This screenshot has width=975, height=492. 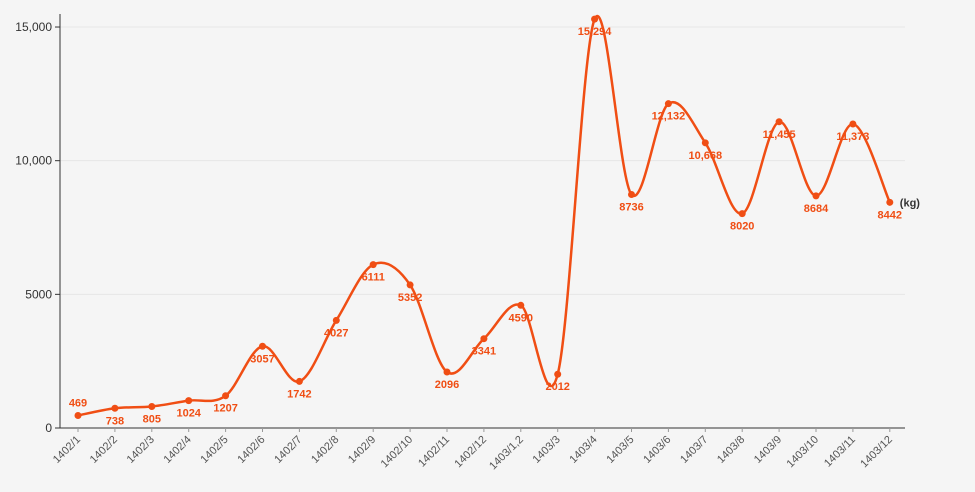 What do you see at coordinates (669, 117) in the screenshot?
I see `data-label-16: 12,132` at bounding box center [669, 117].